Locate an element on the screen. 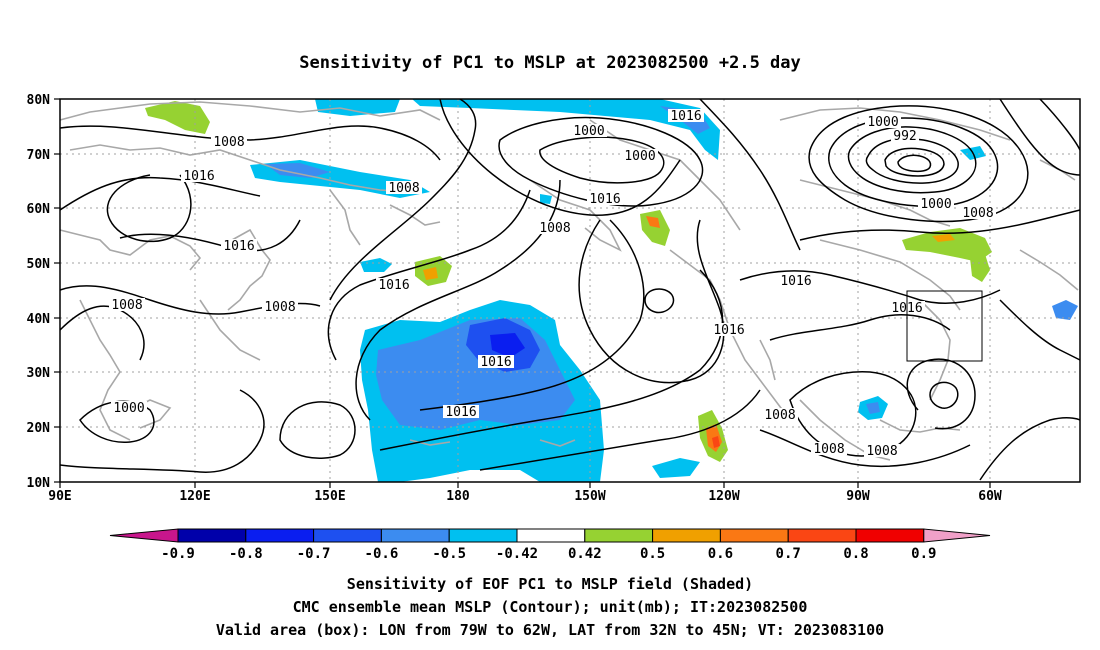 The image size is (1100, 650). latitude-labels: 80N 70N 60N 50N 40N 30N 20N 10N is located at coordinates (39, 292).